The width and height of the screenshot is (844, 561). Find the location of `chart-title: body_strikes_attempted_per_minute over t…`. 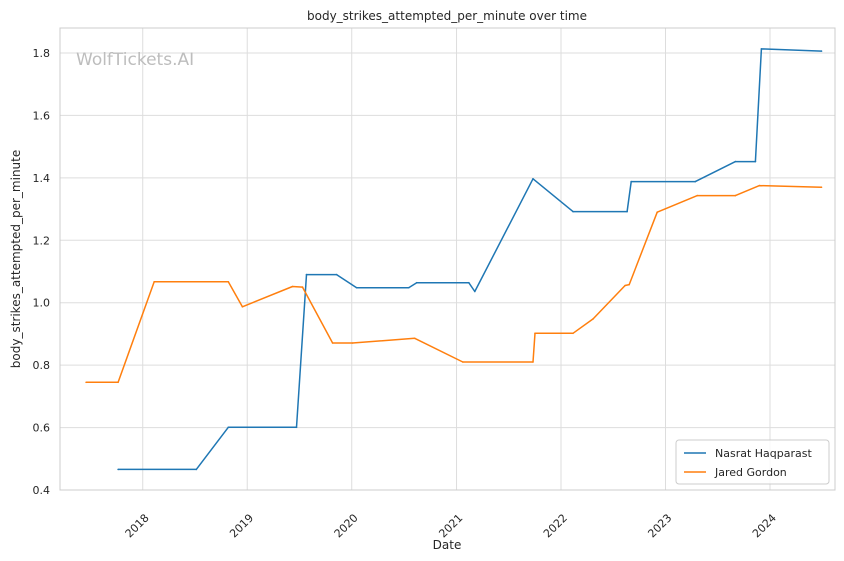

chart-title: body_strikes_attempted_per_minute over t… is located at coordinates (447, 16).